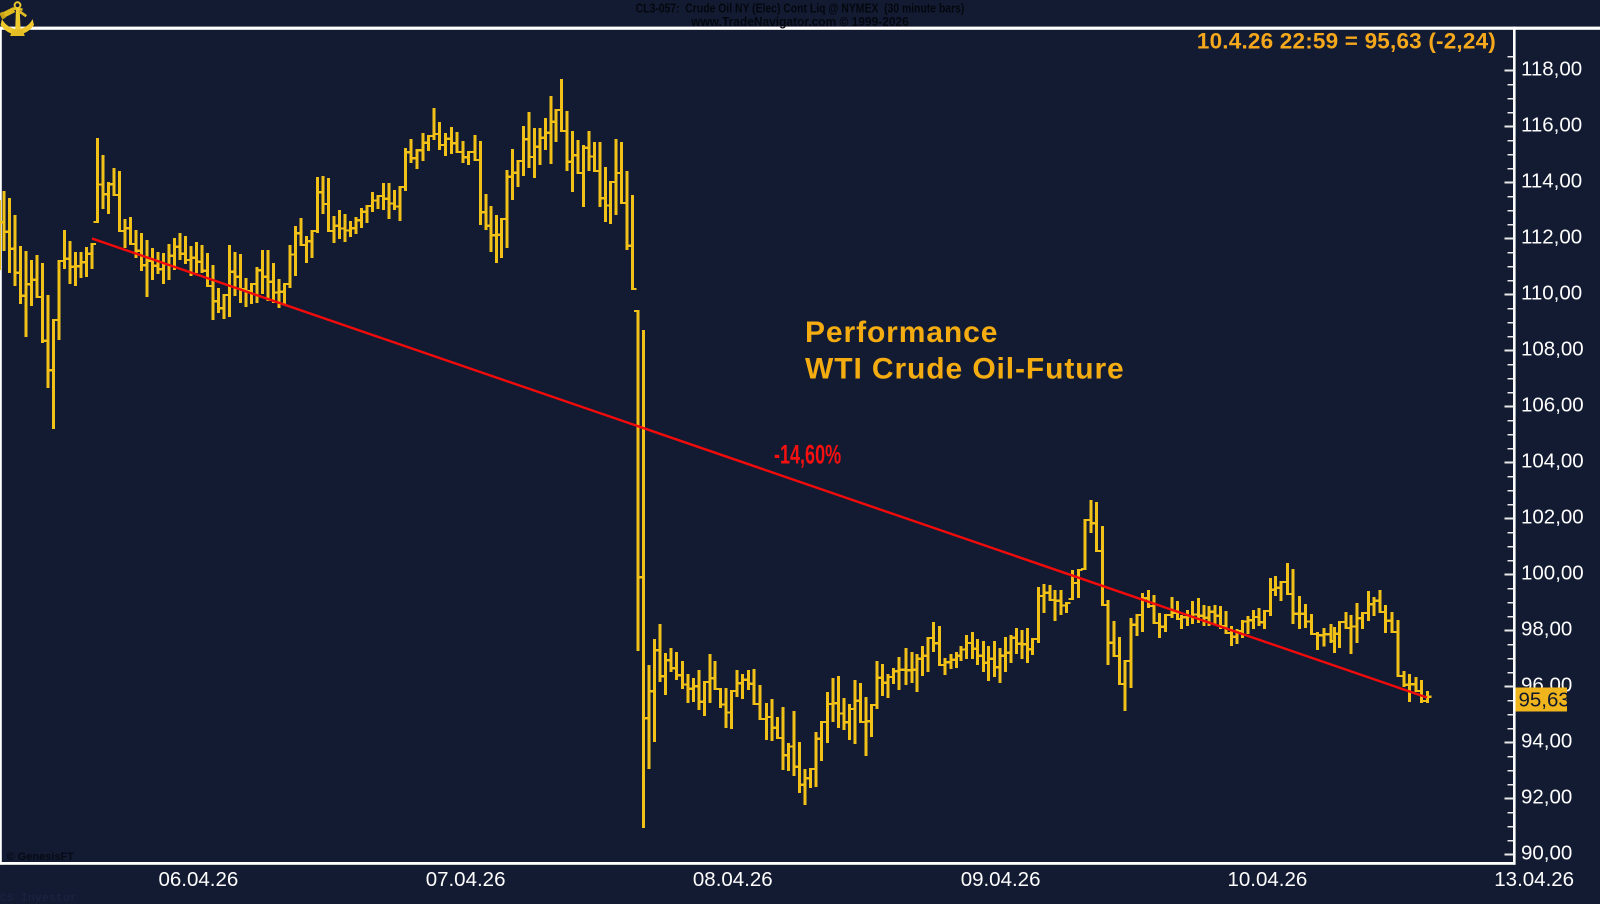 Image resolution: width=1600 pixels, height=904 pixels. I want to click on svg-text: 10.4.26 22:59 = 95,63 (-2,24), so click(1346, 41).